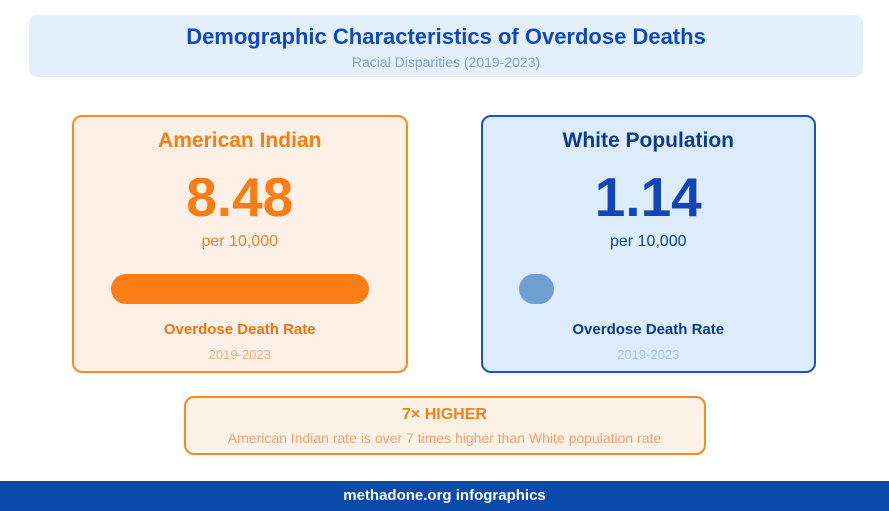  What do you see at coordinates (444, 414) in the screenshot?
I see `callout-headline: 7× HIGHER` at bounding box center [444, 414].